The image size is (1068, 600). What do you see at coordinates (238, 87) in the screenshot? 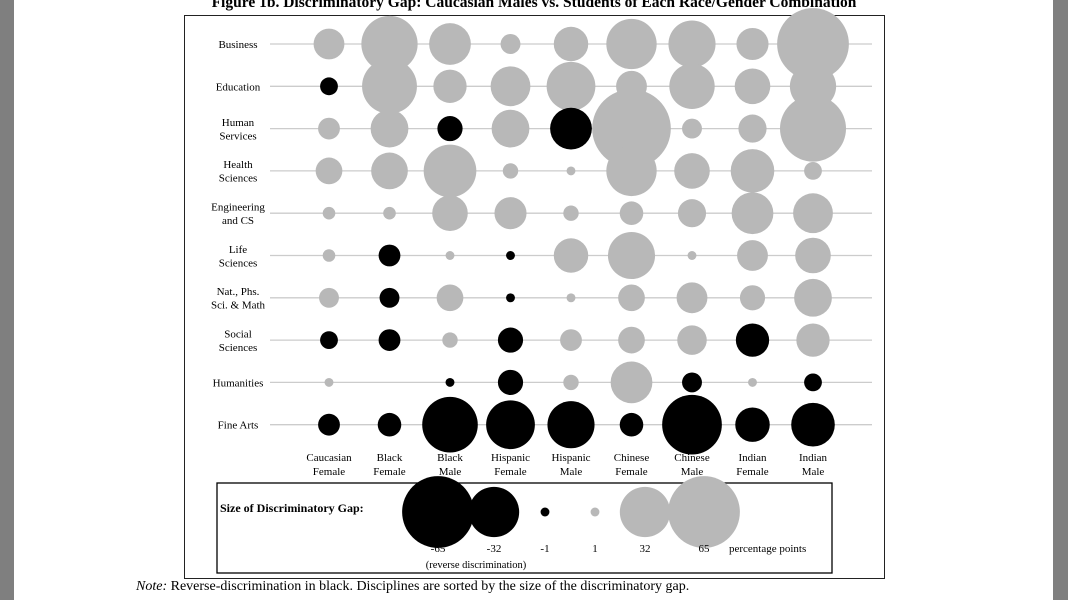
I see `row-label: Education` at bounding box center [238, 87].